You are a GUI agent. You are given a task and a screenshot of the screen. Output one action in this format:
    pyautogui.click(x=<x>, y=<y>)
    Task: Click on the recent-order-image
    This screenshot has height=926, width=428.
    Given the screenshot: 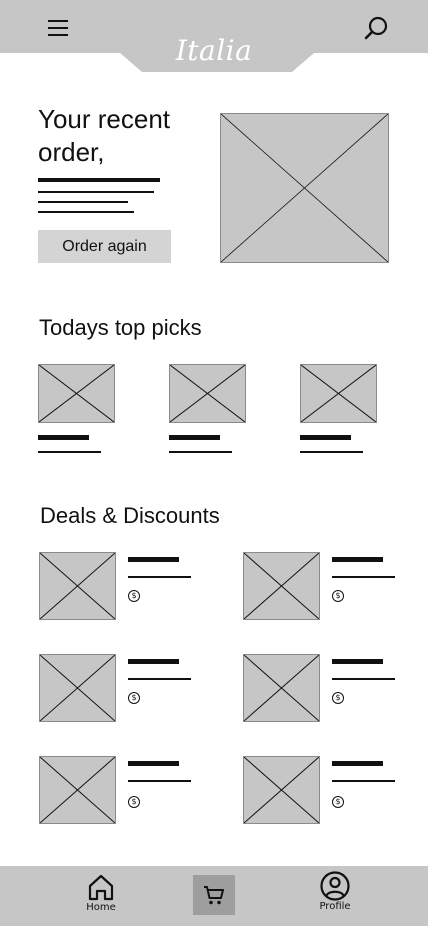 What is the action you would take?
    pyautogui.click(x=304, y=188)
    